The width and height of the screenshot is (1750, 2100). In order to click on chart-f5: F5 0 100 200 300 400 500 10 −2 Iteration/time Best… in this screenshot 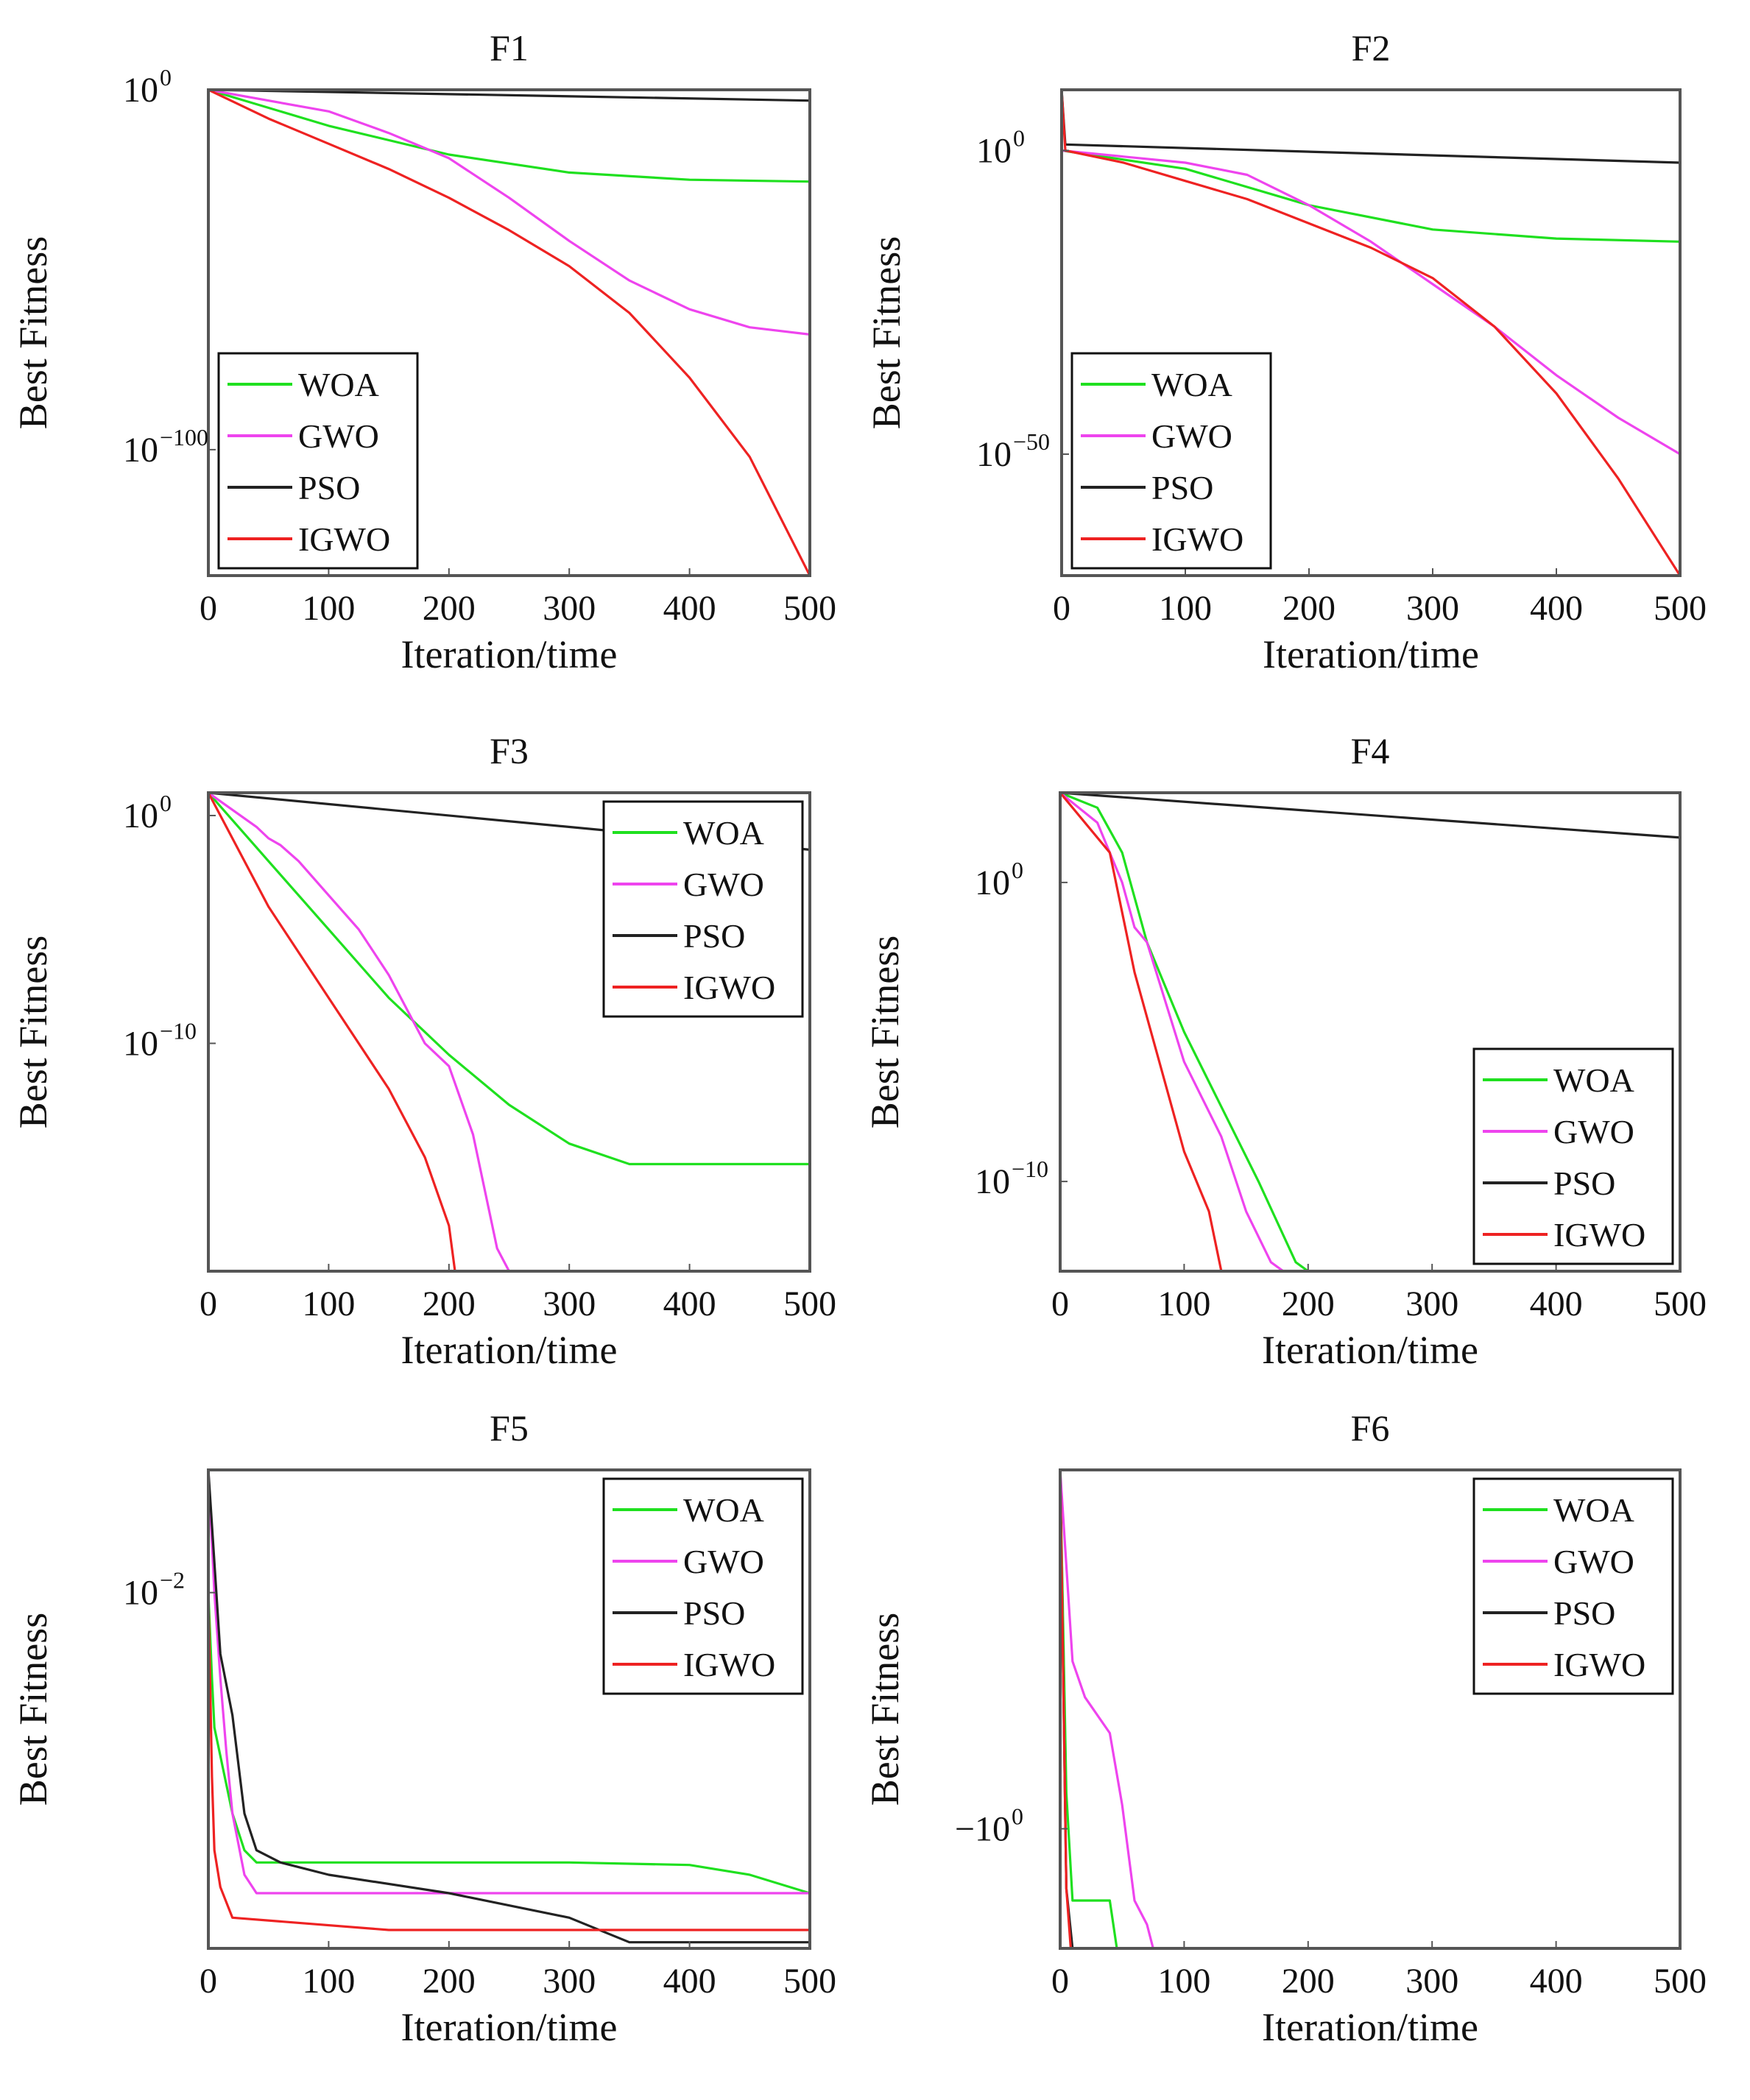, I will do `click(424, 1728)`.